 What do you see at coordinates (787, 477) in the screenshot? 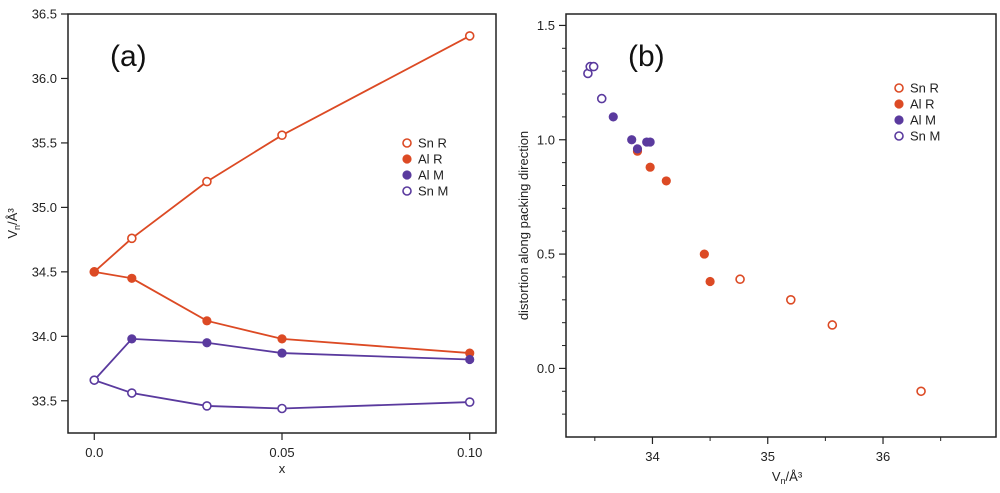
I see `x-axis-label: Vn/Å³` at bounding box center [787, 477].